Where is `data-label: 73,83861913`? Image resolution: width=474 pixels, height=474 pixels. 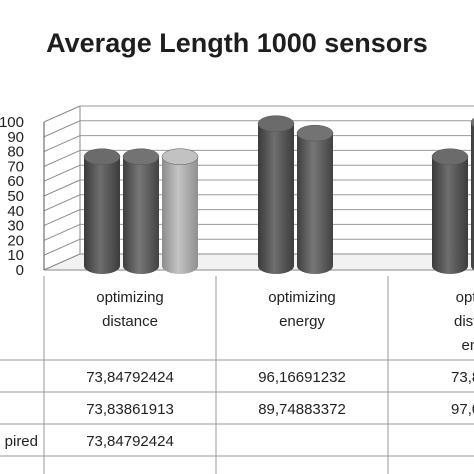 data-label: 73,83861913 is located at coordinates (130, 409).